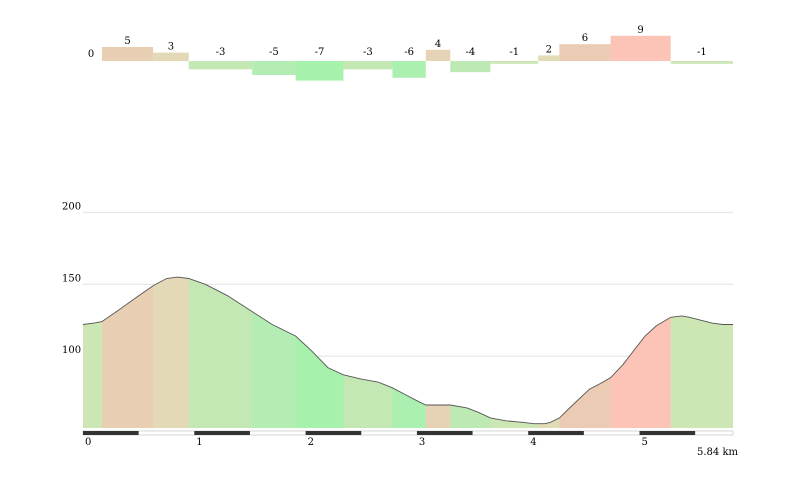  What do you see at coordinates (417, 53) in the screenshot?
I see `gradient-bars: 5 3 -3 -5 -7 -3 -6 4 -4 -1 2 6 9 -1` at bounding box center [417, 53].